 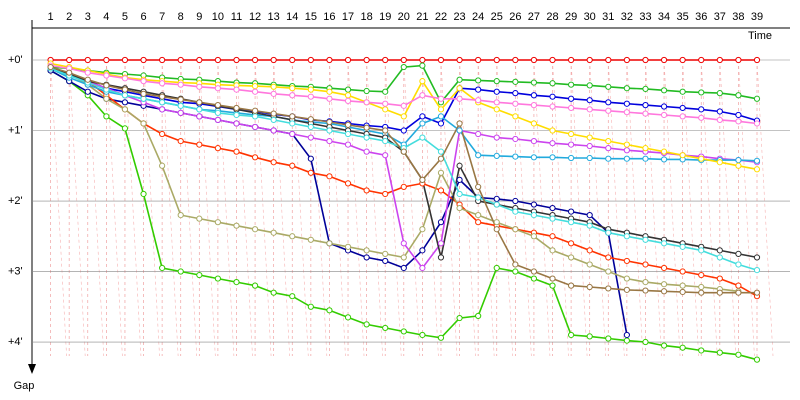 I want to click on x-tick-label: 13, so click(x=274, y=17).